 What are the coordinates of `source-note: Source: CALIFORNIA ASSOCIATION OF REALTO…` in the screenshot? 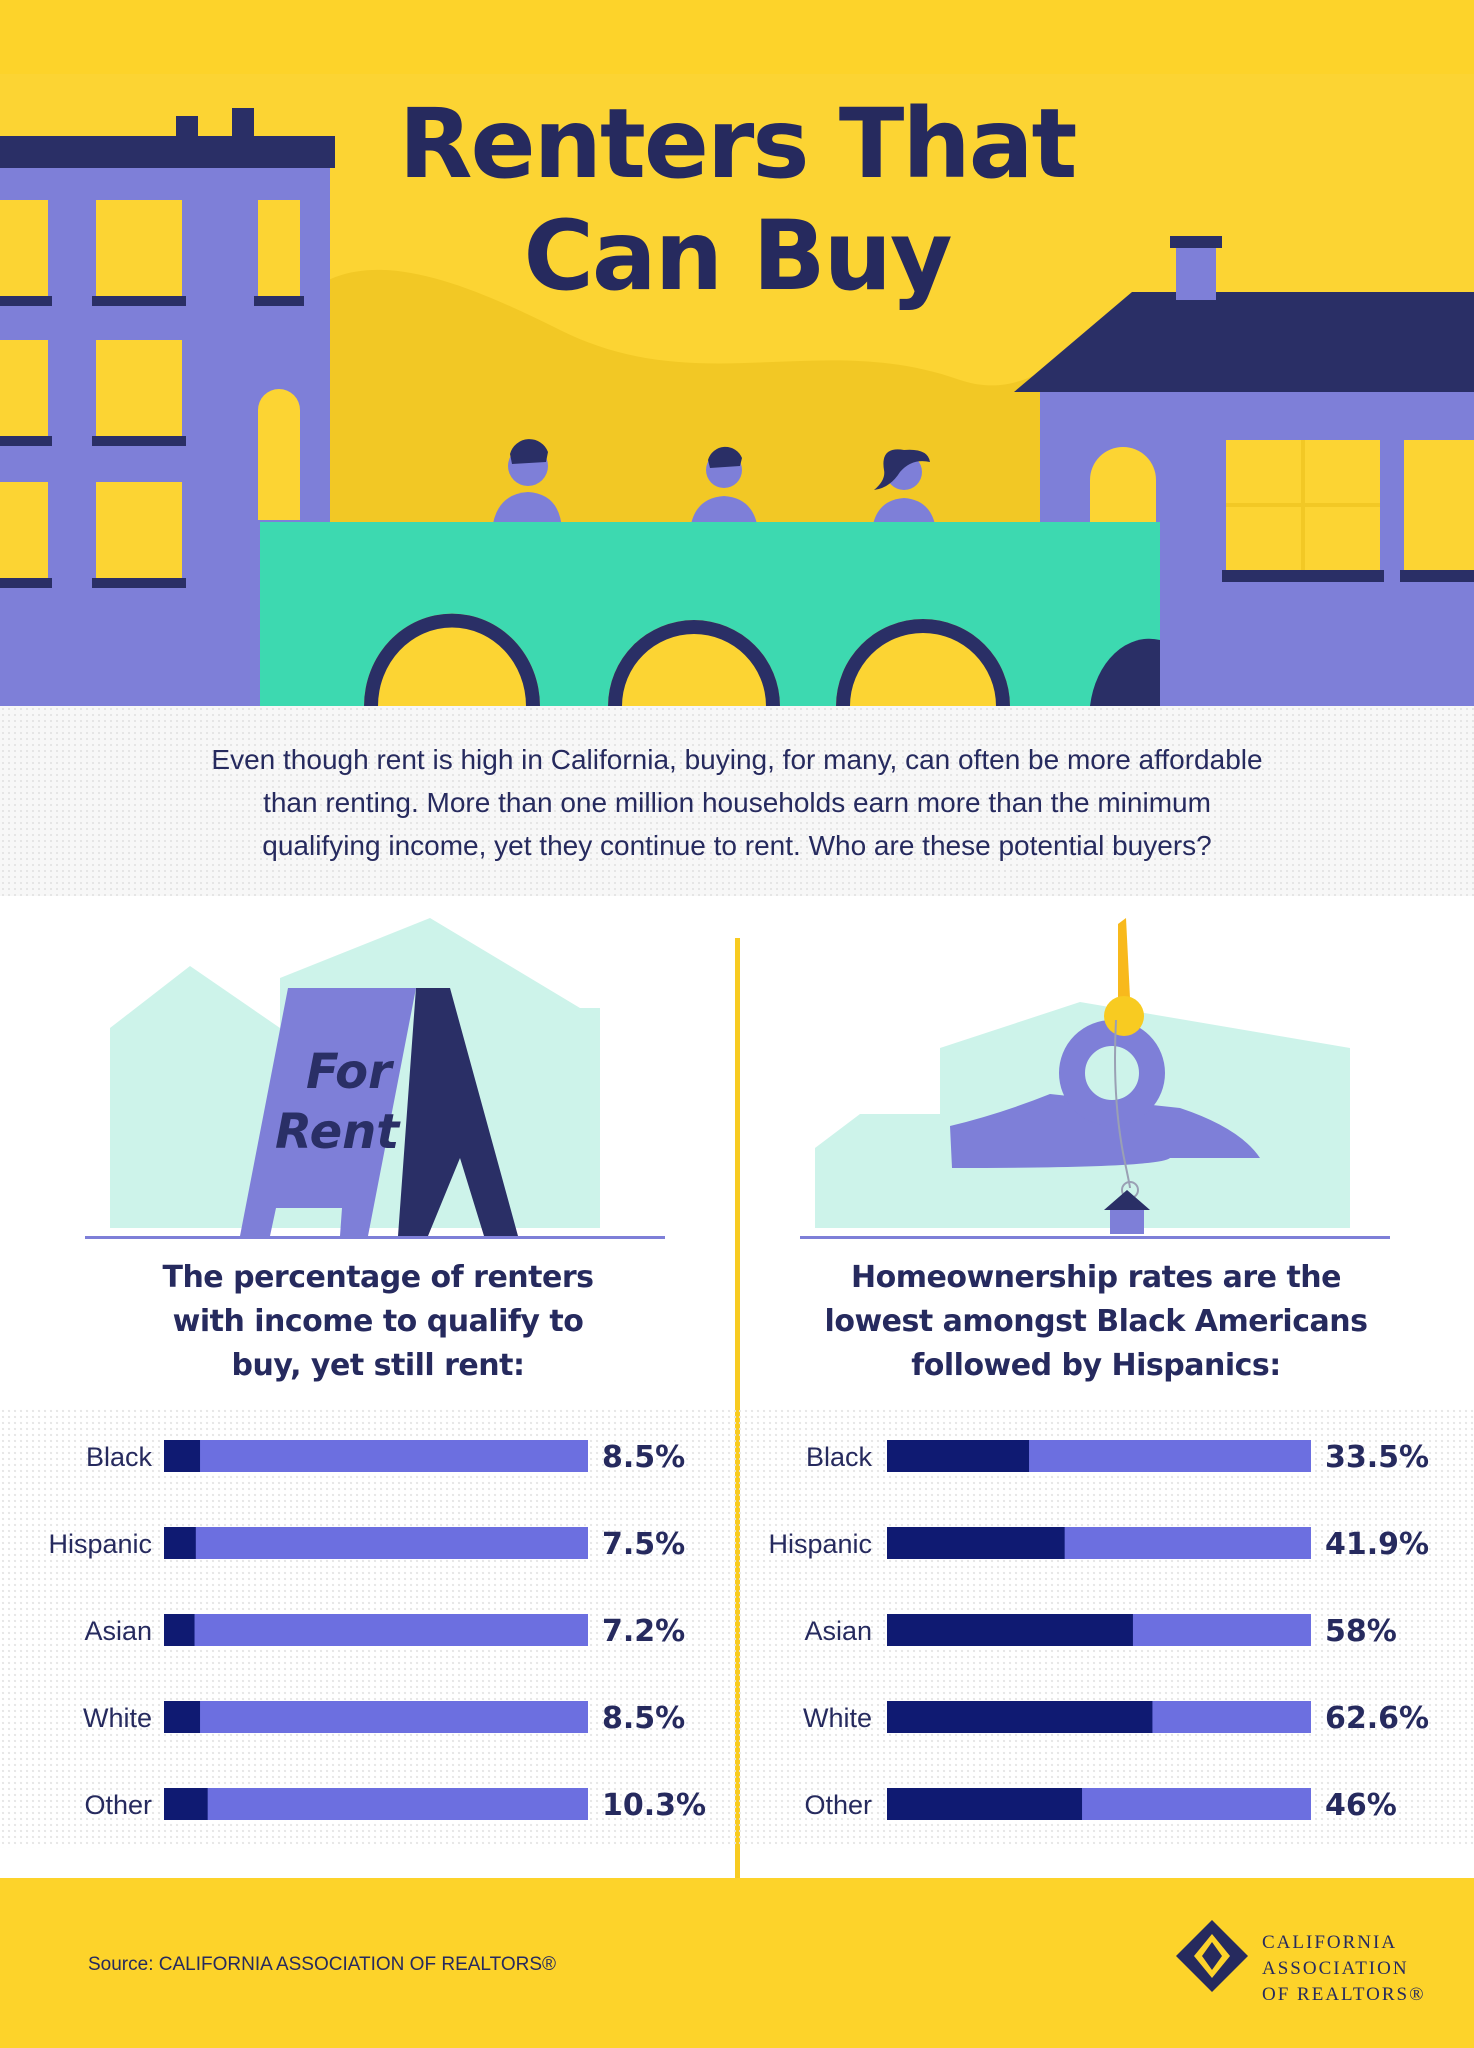 It's located at (322, 1964).